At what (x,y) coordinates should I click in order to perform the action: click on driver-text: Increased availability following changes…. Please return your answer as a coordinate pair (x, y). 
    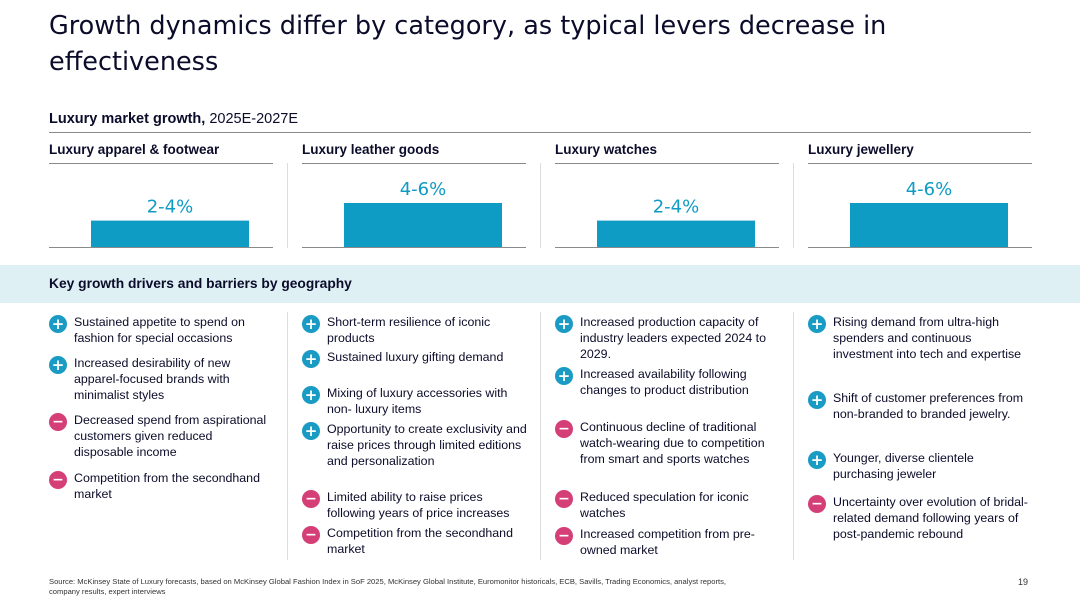
    Looking at the image, I should click on (664, 382).